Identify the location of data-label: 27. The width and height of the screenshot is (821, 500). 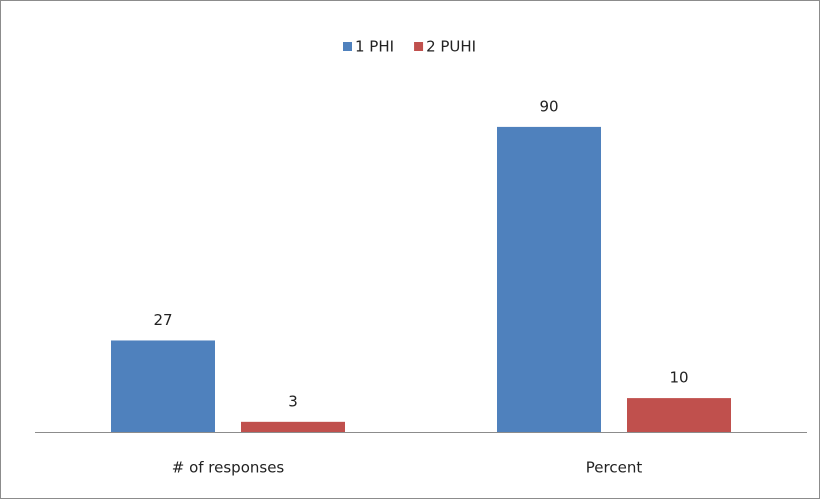
(162, 320).